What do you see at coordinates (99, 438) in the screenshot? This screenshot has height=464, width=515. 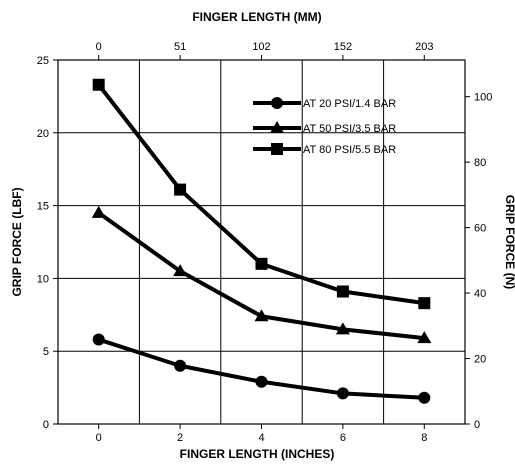 I see `x-bottom-tick-label: 0` at bounding box center [99, 438].